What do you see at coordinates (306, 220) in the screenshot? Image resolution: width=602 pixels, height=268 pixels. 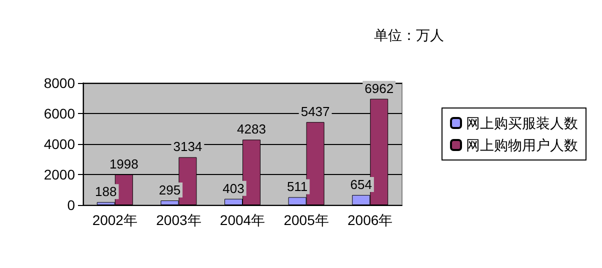 I see `x-tick-label: 2005年` at bounding box center [306, 220].